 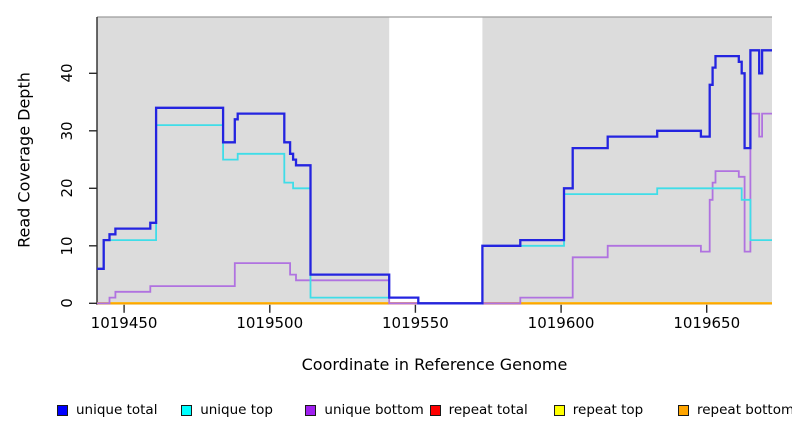 What do you see at coordinates (707, 323) in the screenshot?
I see `x-tick-label: 1019650` at bounding box center [707, 323].